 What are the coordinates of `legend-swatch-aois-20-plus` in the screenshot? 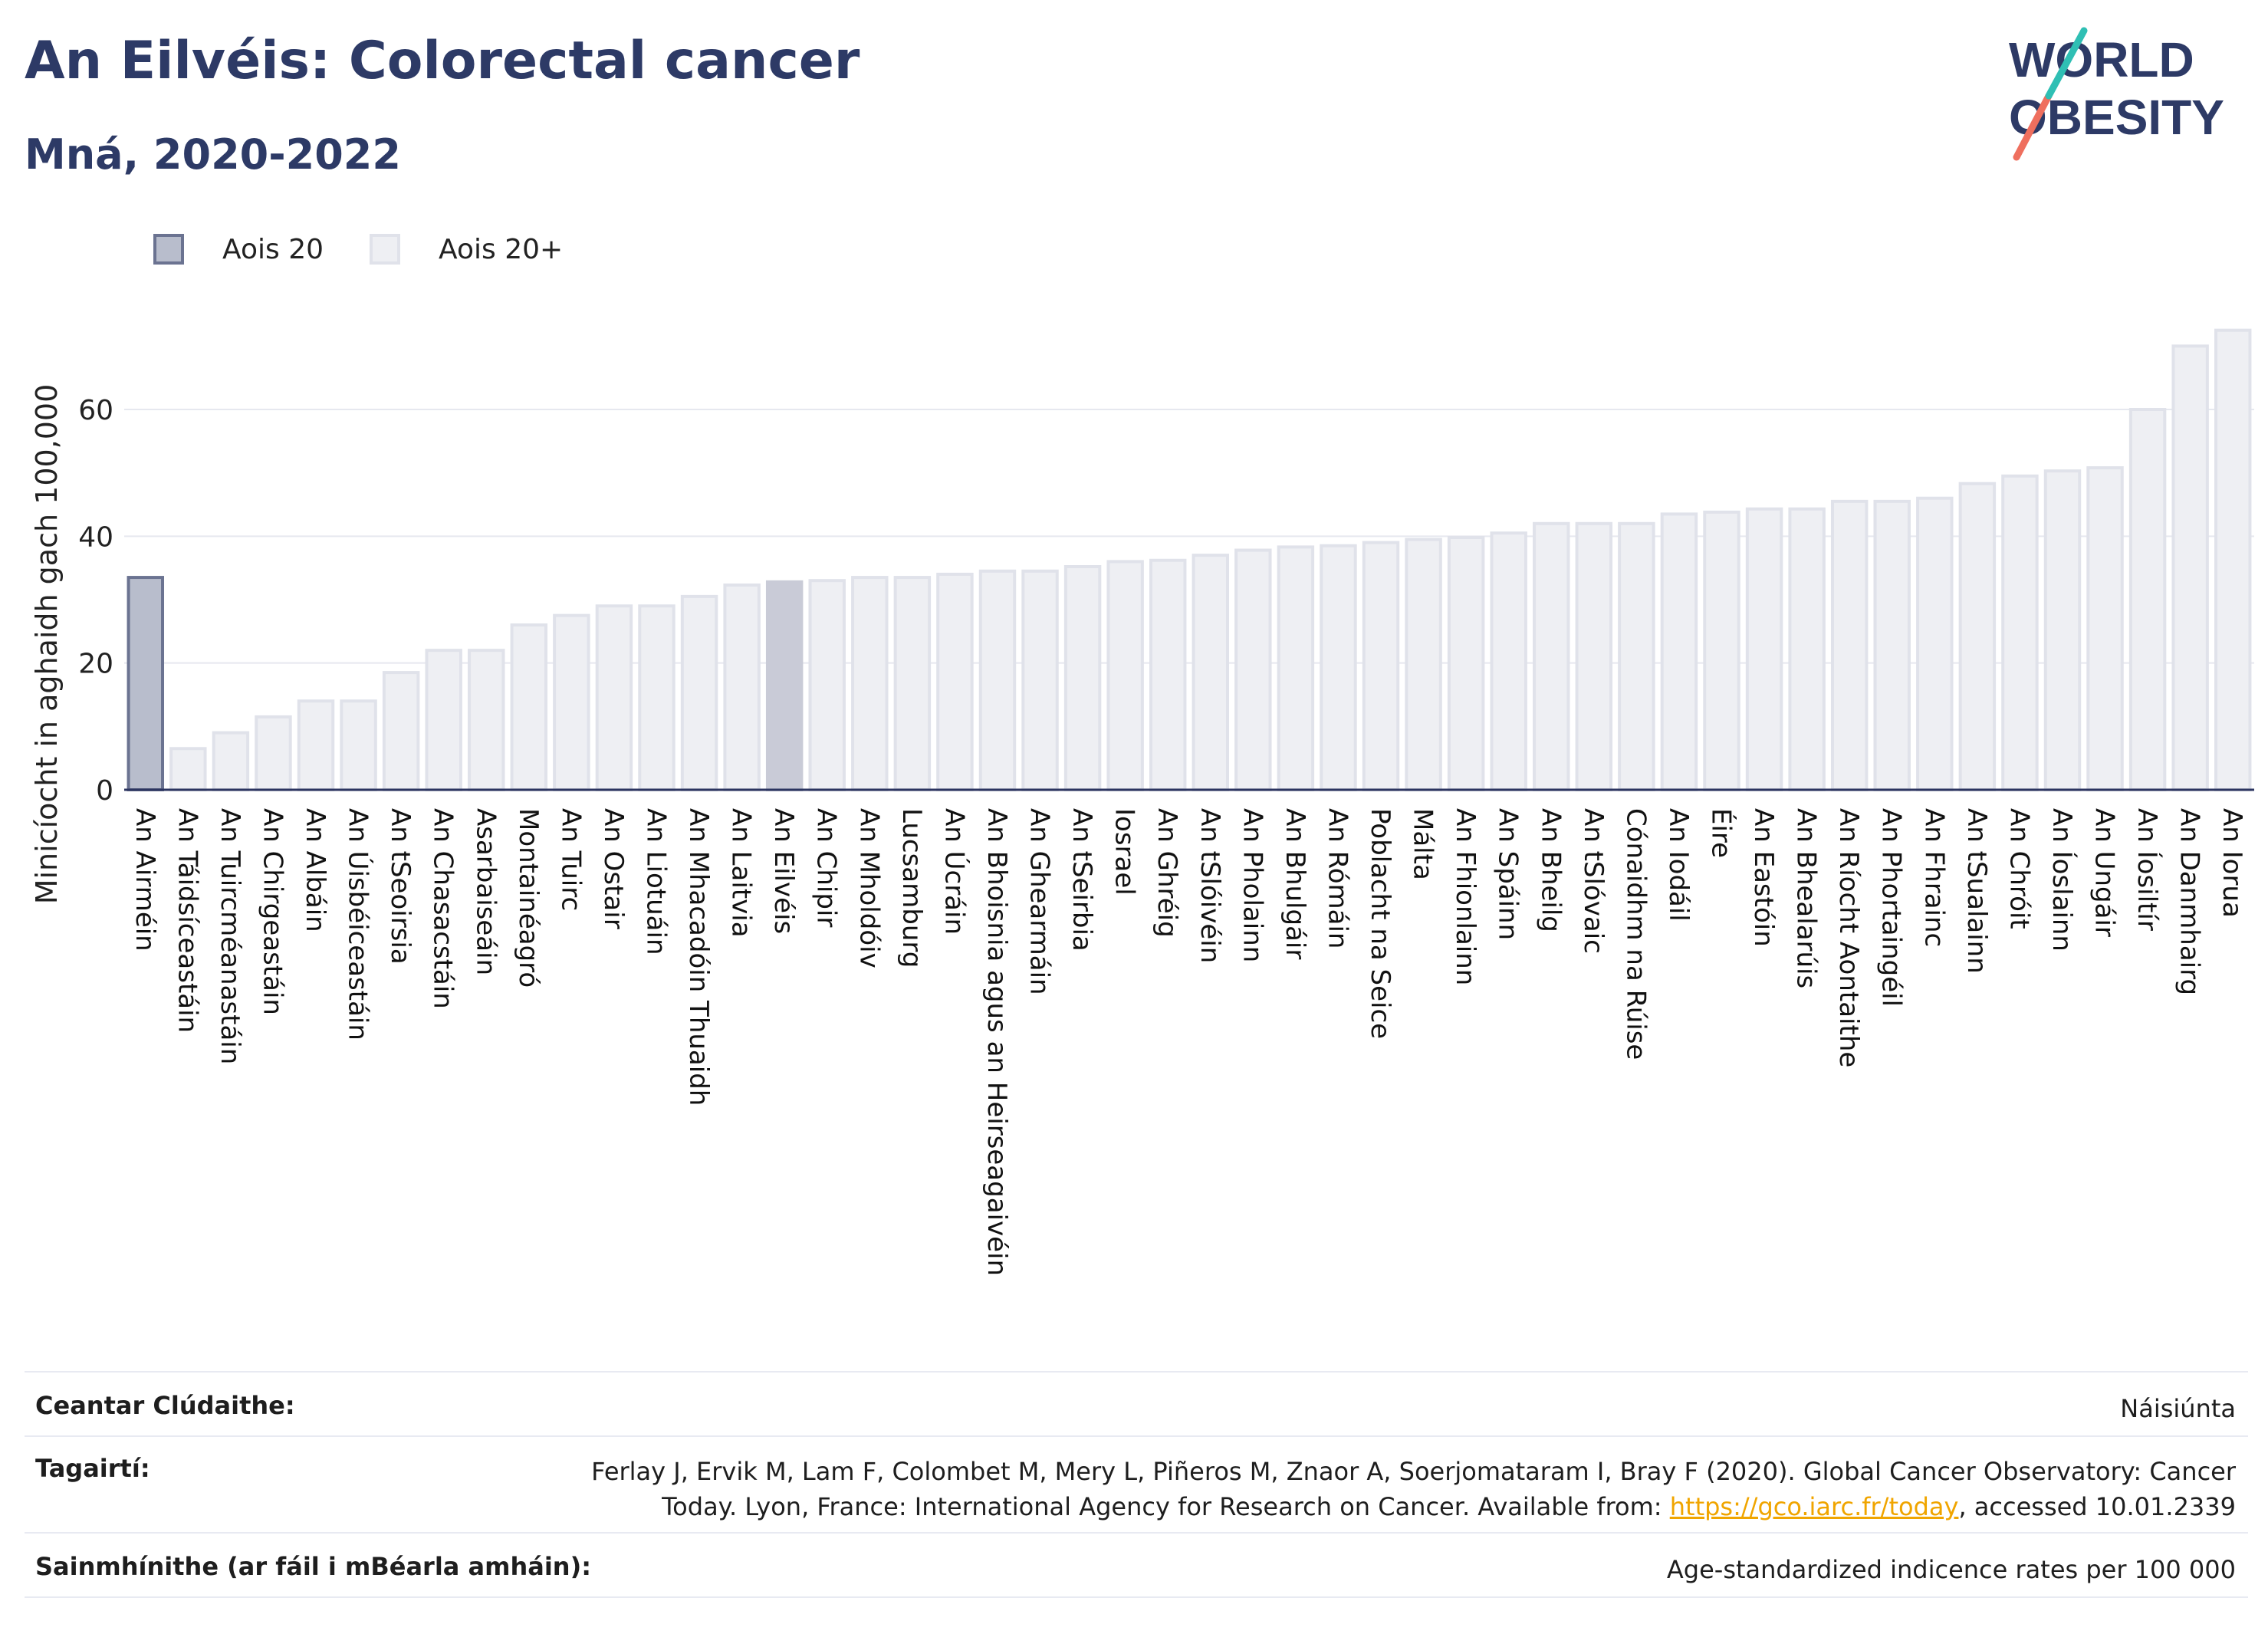 It's located at (385, 250).